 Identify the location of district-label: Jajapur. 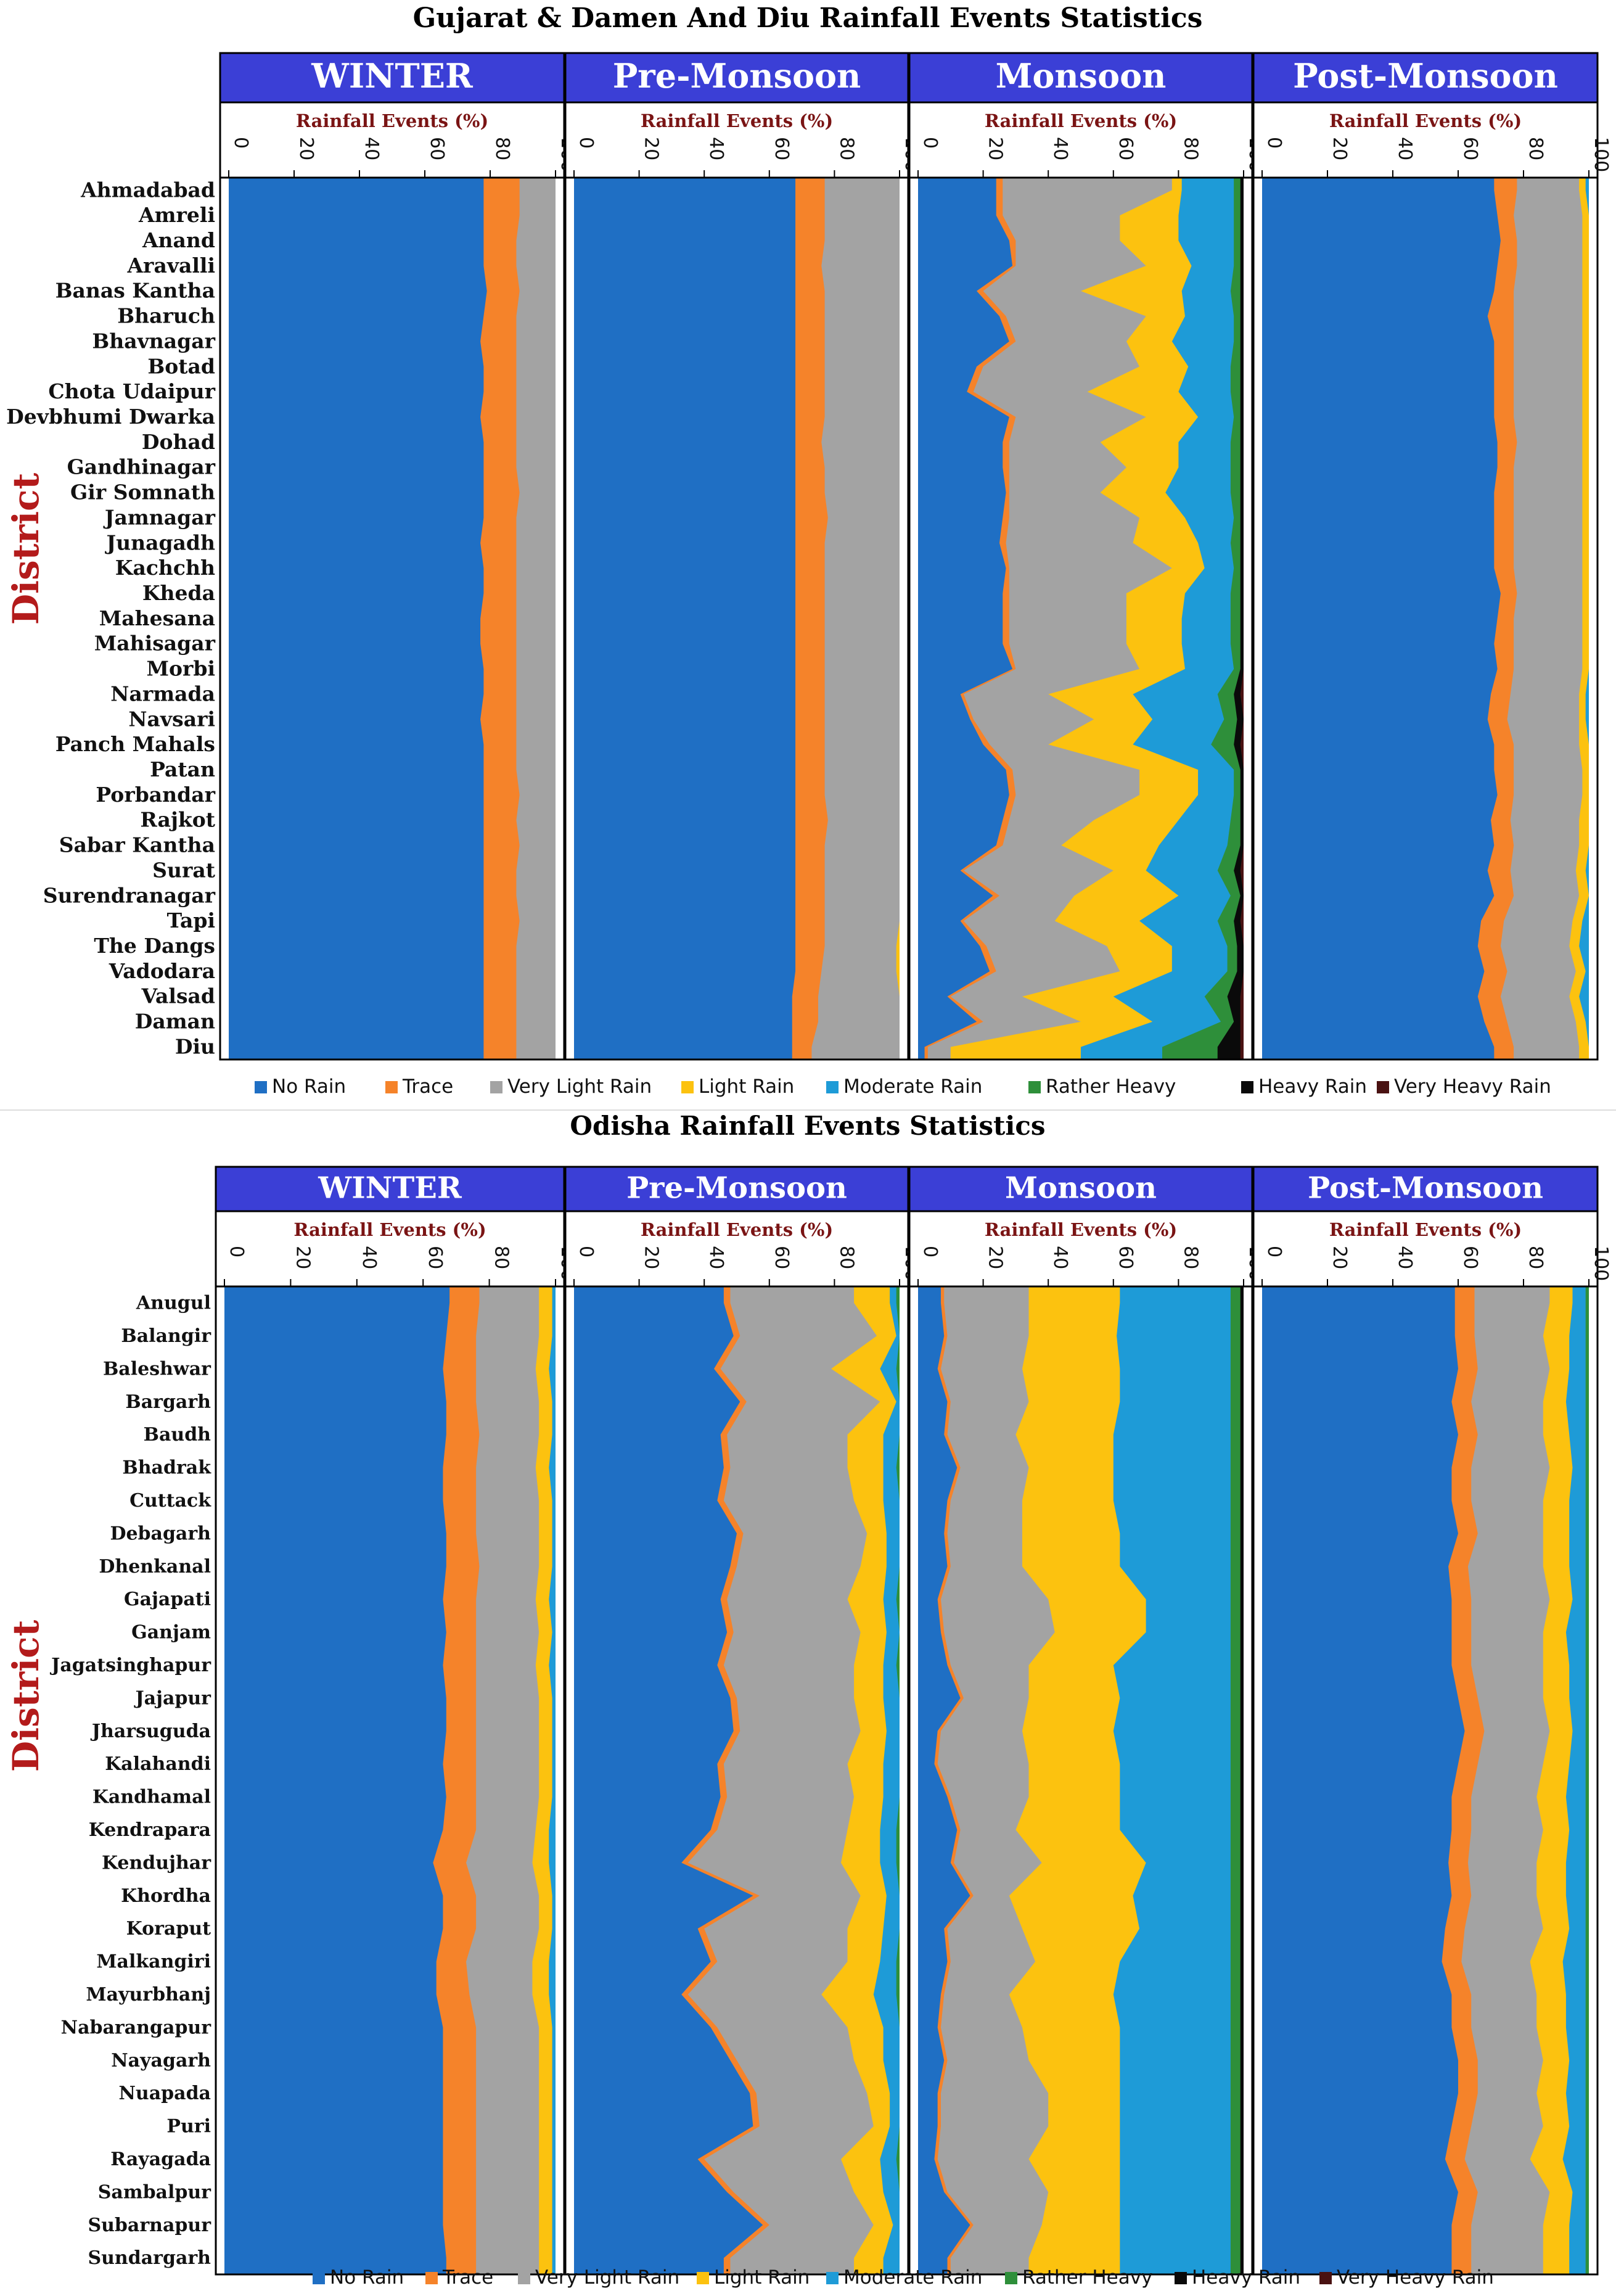
(172, 1698).